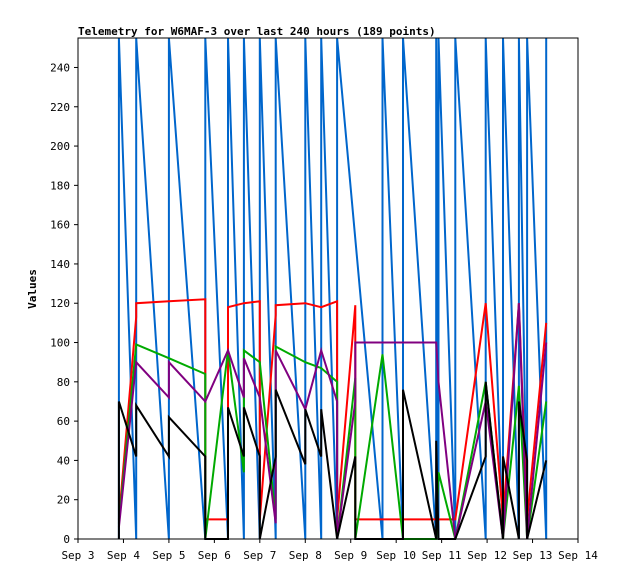 The height and width of the screenshot is (579, 618). What do you see at coordinates (123, 555) in the screenshot?
I see `x-tick-label-1: Sep 4` at bounding box center [123, 555].